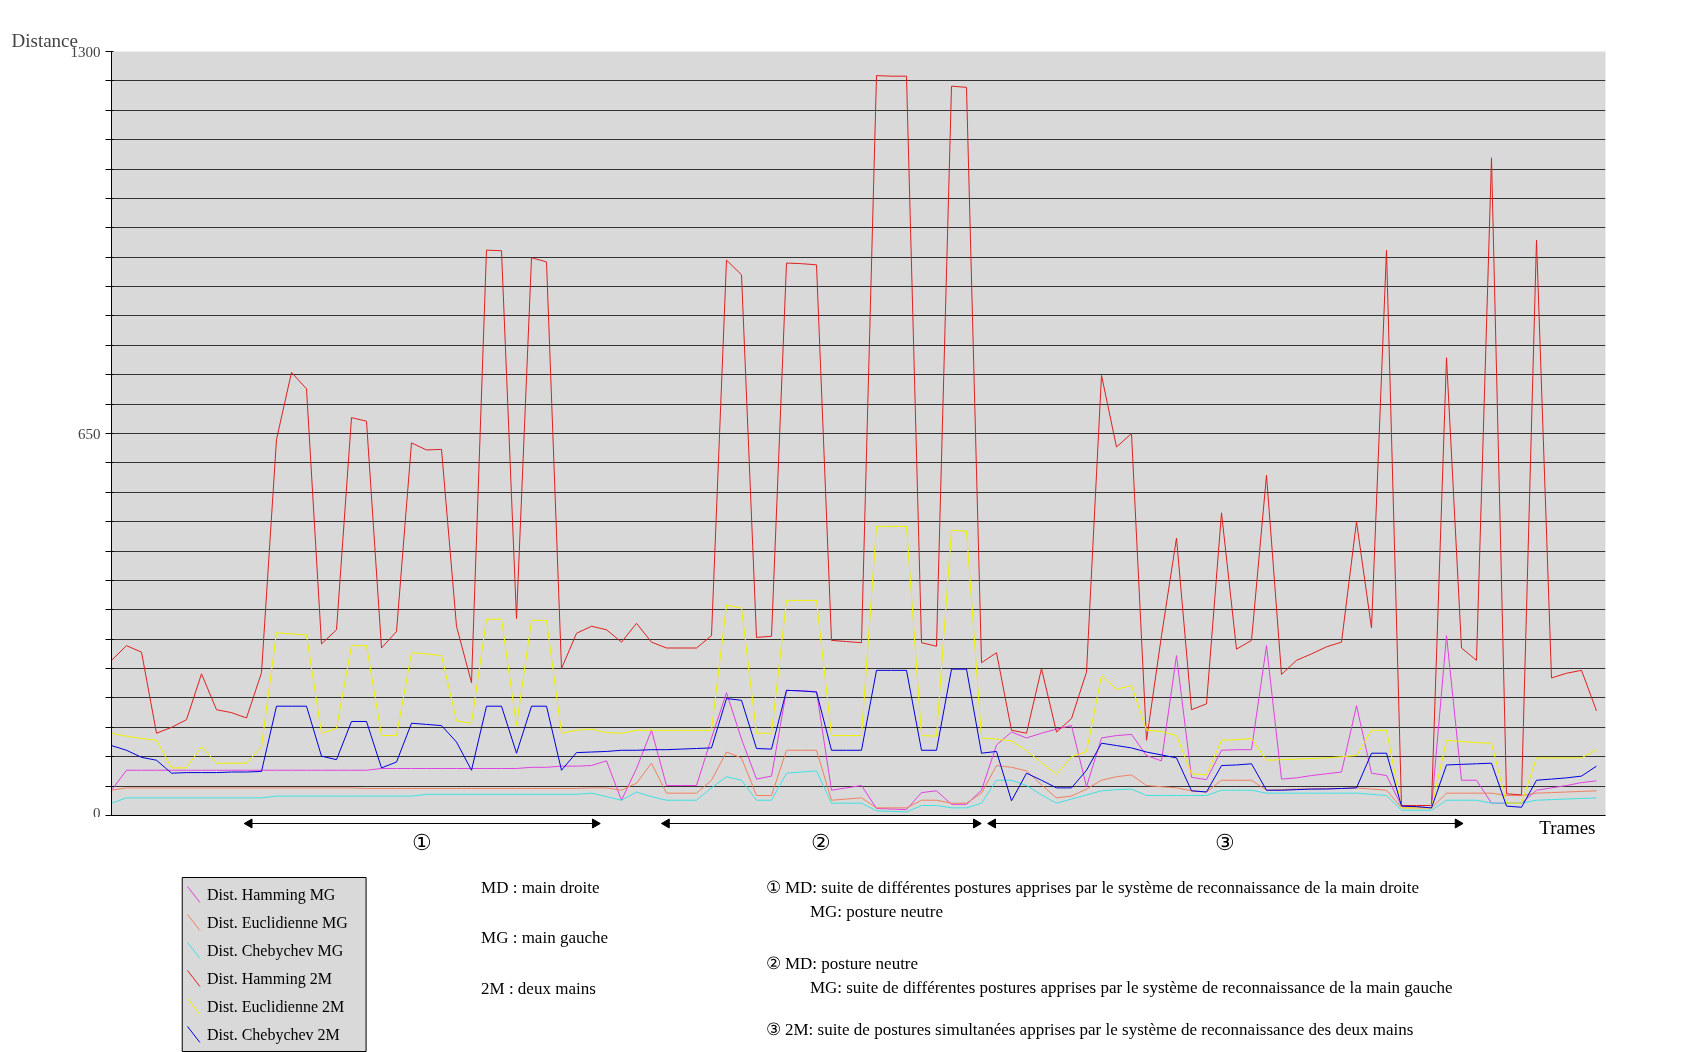 The width and height of the screenshot is (1690, 1052). I want to click on text: ② MD: posture neutre MG: suite de différentes postures apprises par le système de reconnaissance de la main gauche, so click(1109, 975).